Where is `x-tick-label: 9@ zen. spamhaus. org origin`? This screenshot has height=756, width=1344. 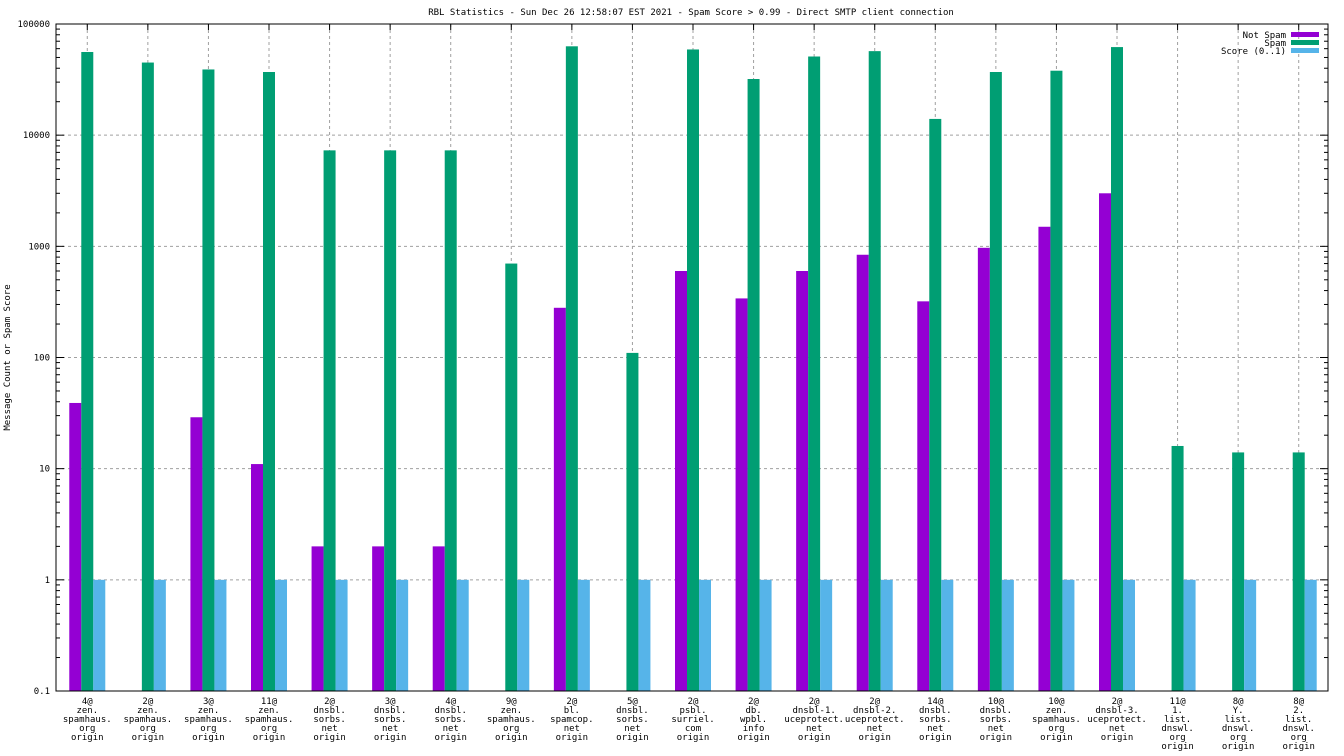
x-tick-label: 9@ zen. spamhaus. org origin is located at coordinates (511, 720).